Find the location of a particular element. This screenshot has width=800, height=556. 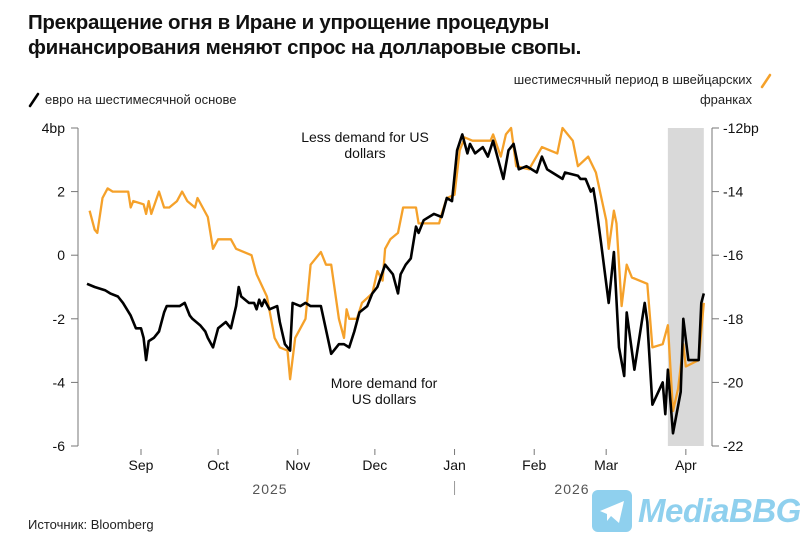

legend-icons is located at coordinates (400, 90).